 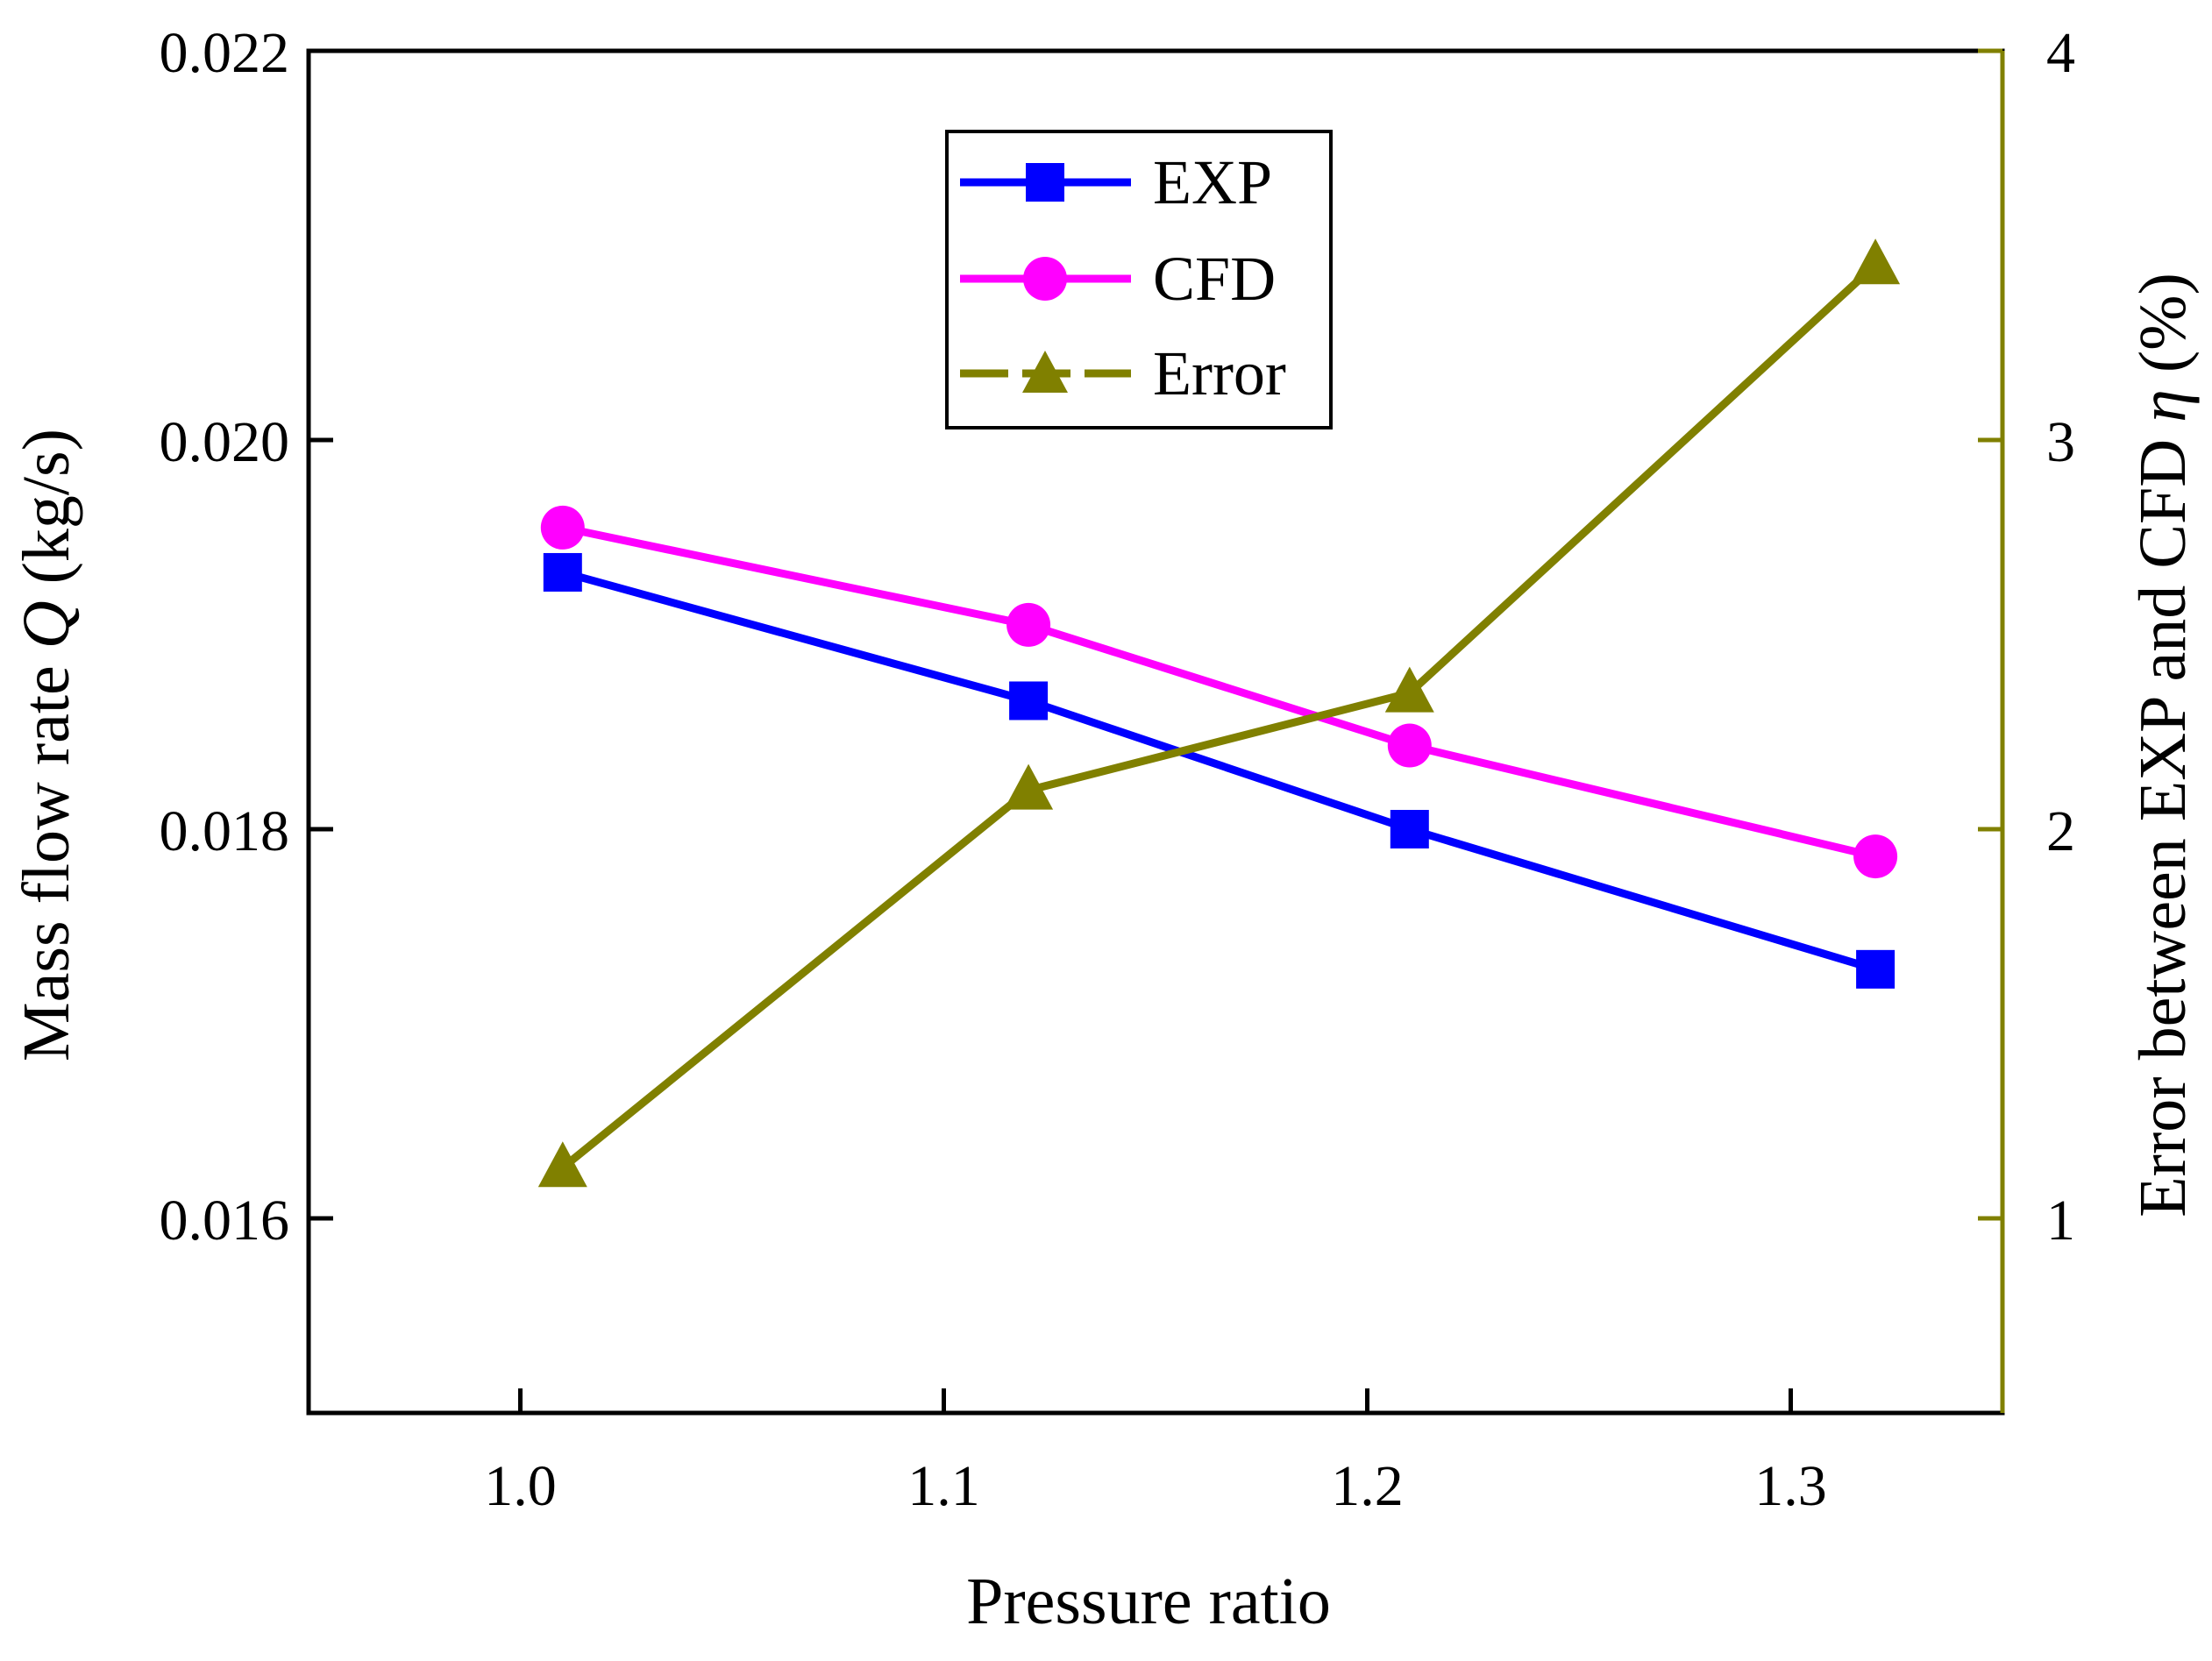 I want to click on y-axis-title-symbol: Q, so click(x=46, y=624).